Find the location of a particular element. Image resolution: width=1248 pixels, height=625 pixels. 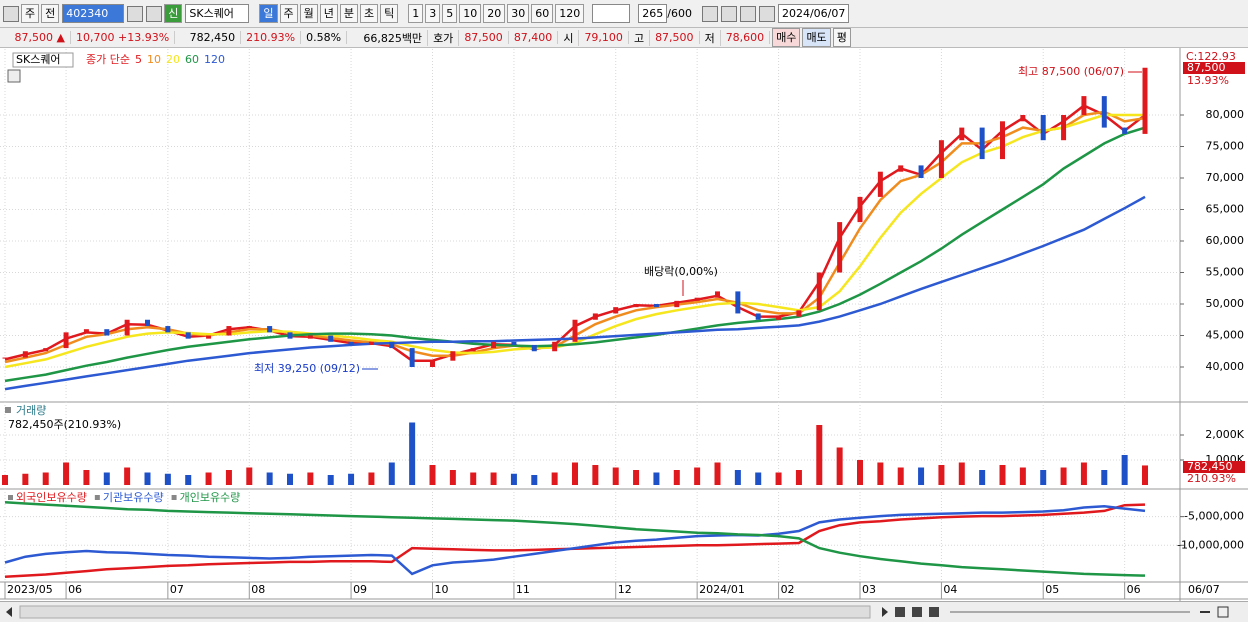

interval-button: 1 is located at coordinates (416, 13).